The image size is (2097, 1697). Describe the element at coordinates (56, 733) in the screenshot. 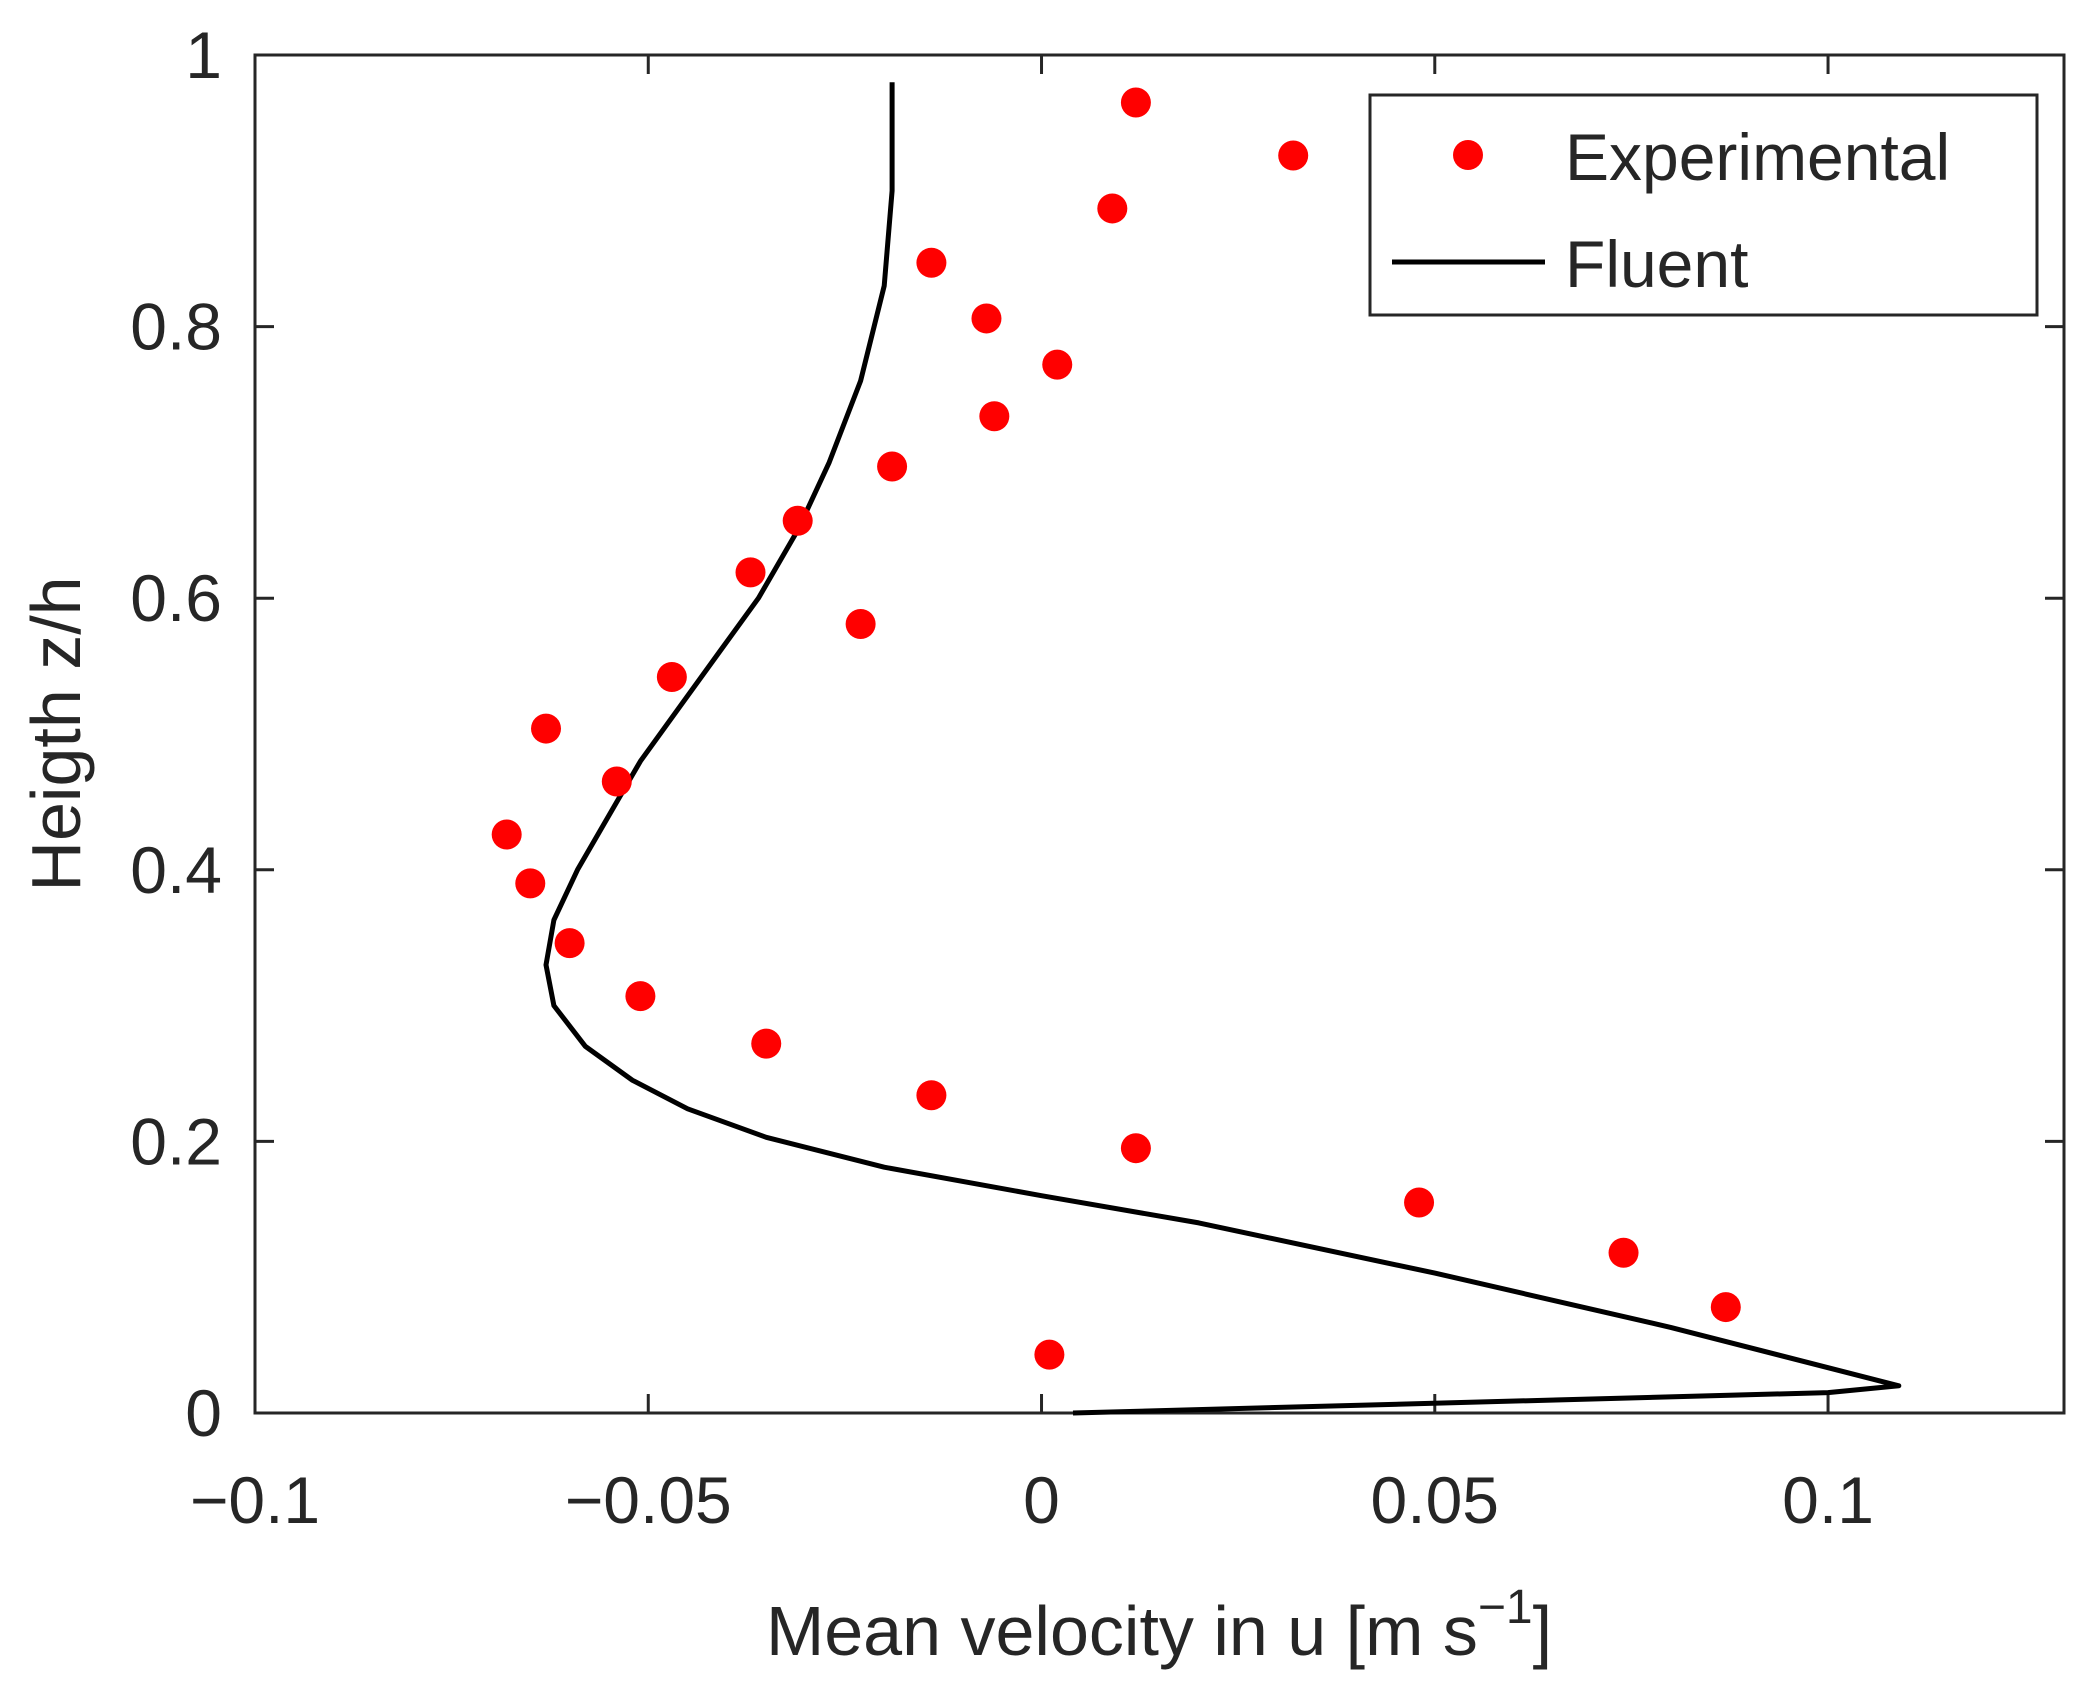

I see `y-axis-title: Heigth z/h` at that location.